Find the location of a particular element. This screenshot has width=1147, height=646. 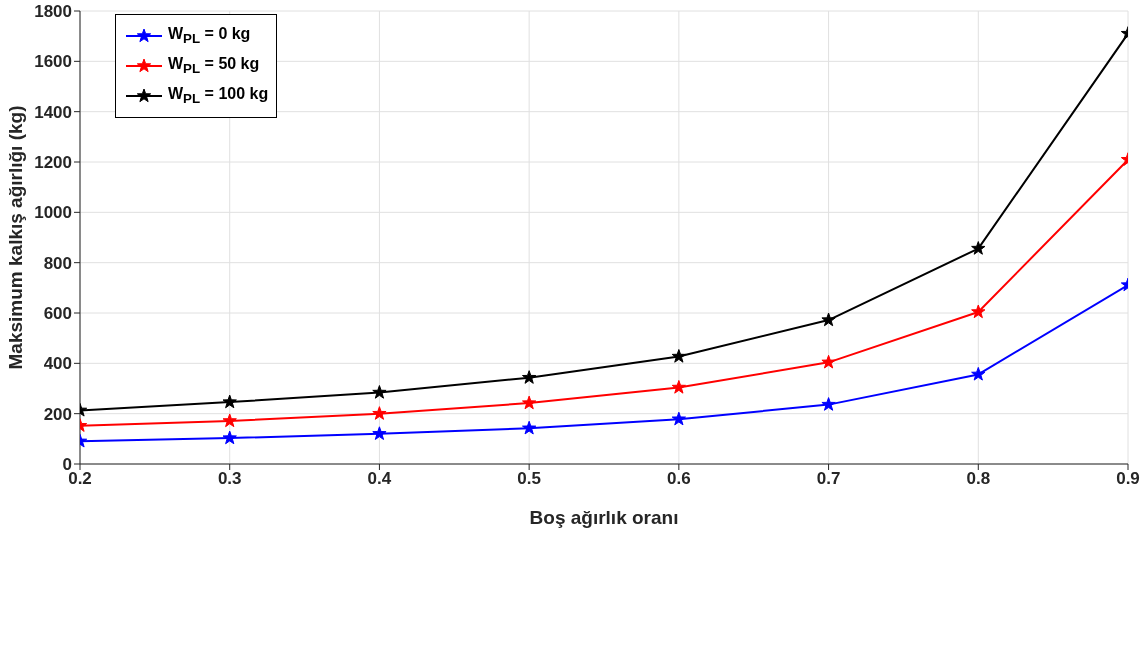

x-tick-label: 0.7 is located at coordinates (828, 479).